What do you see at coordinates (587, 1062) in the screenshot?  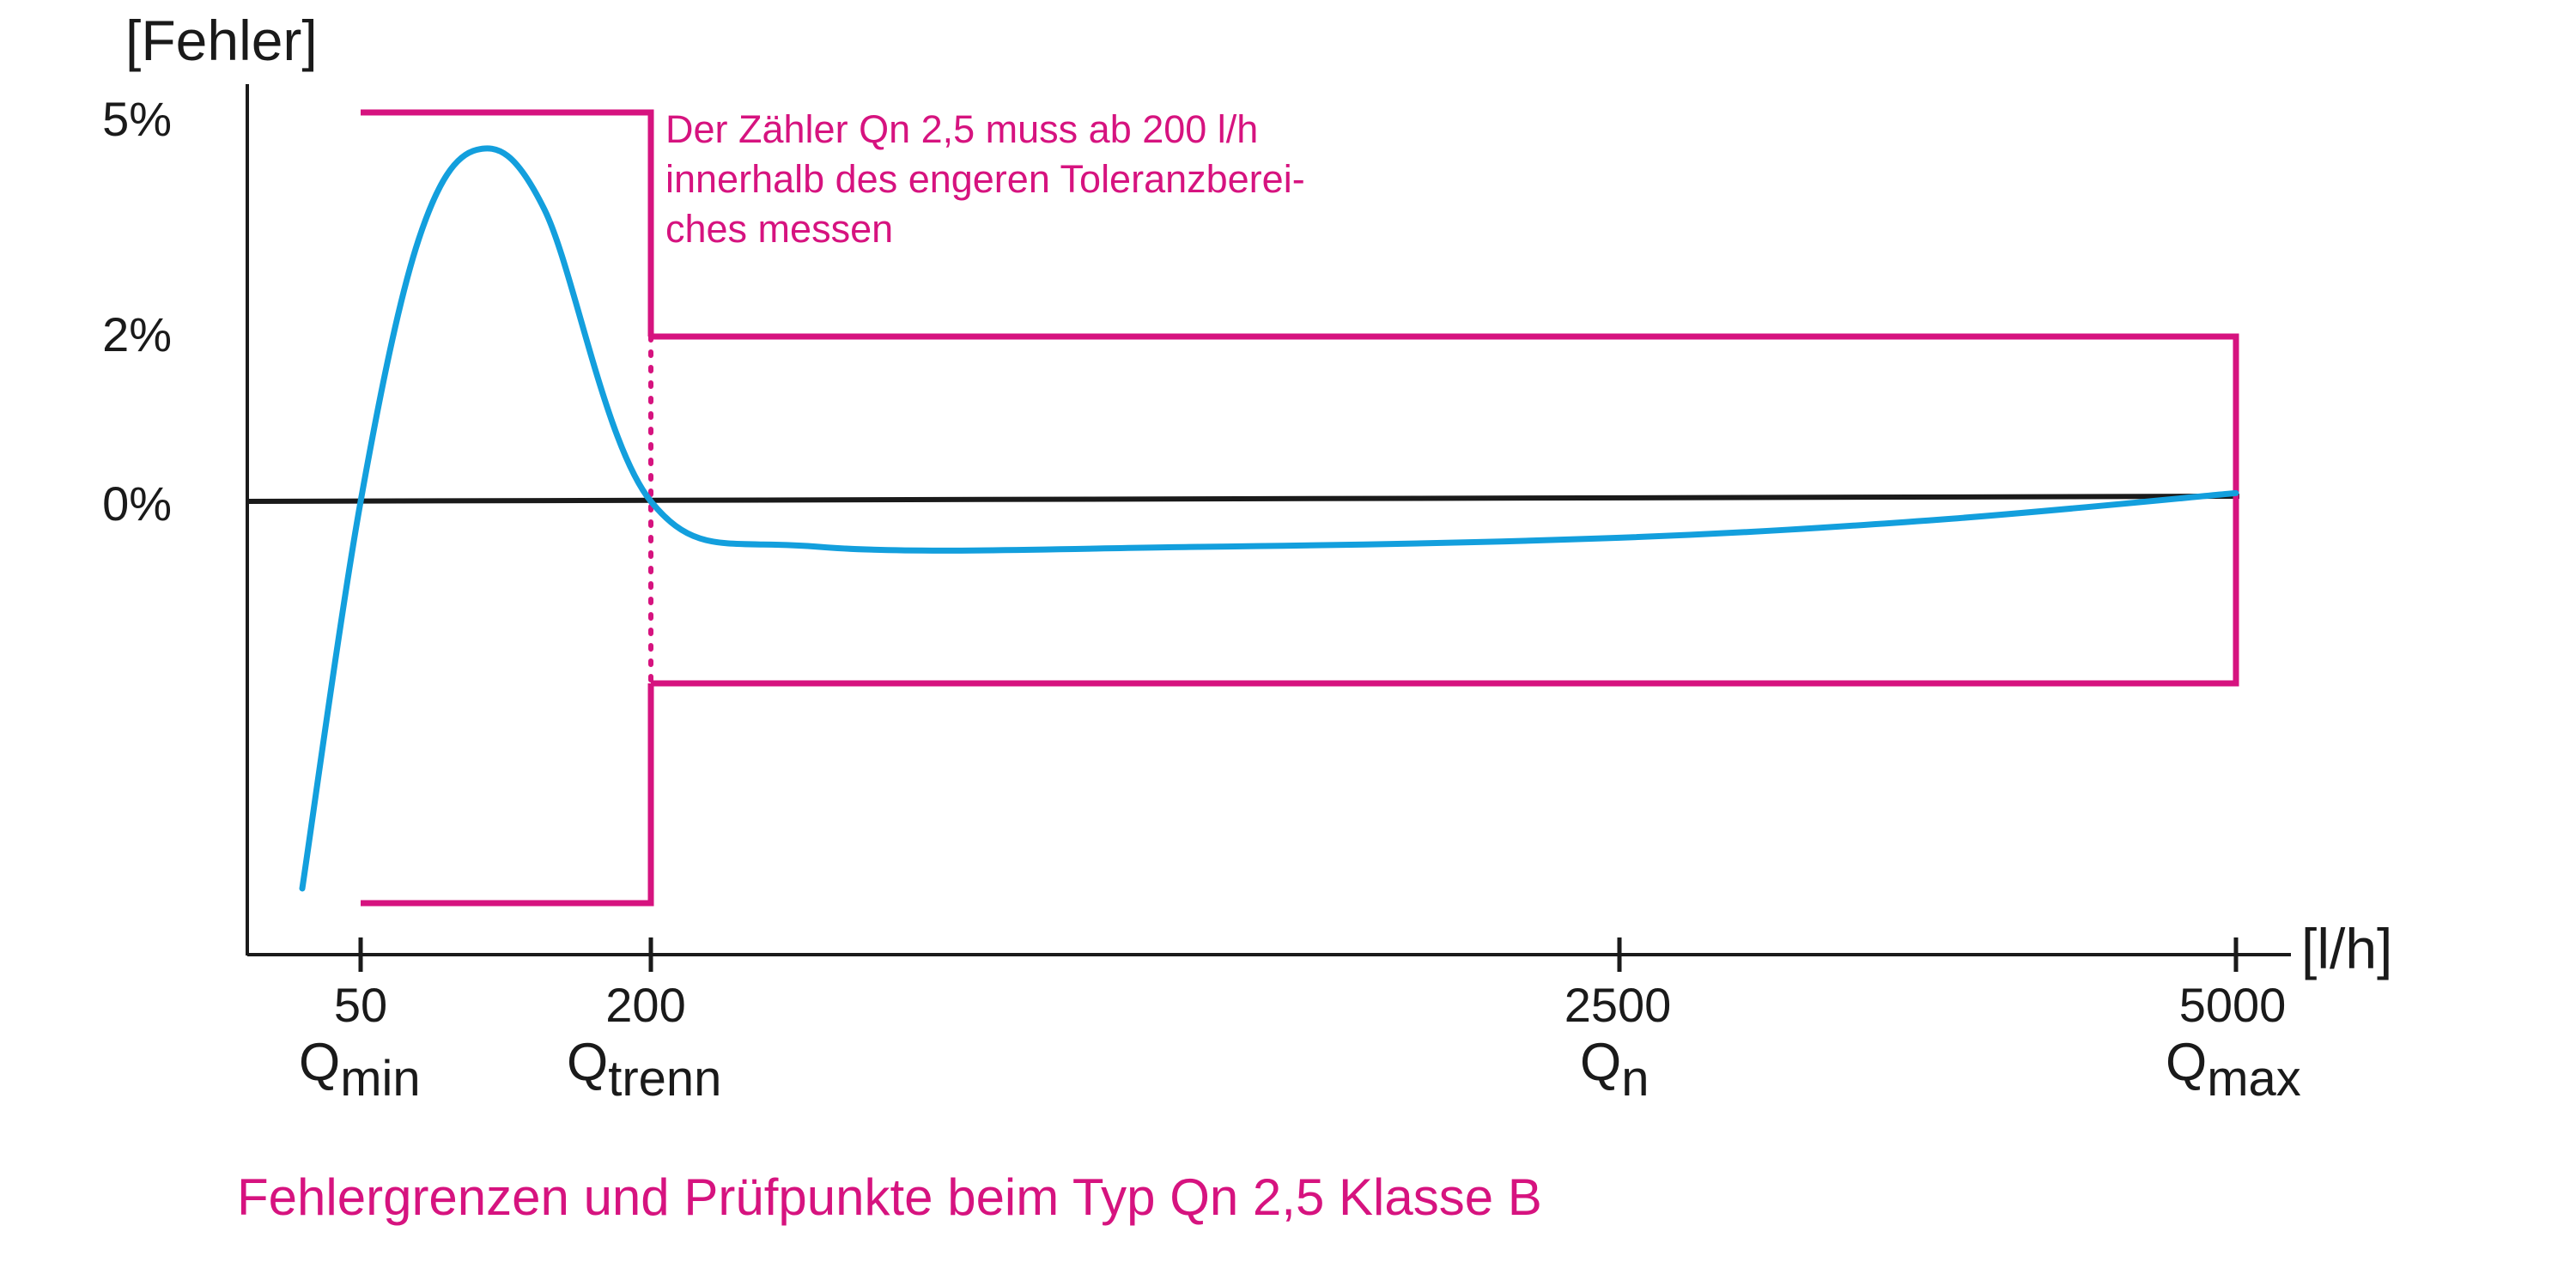 I see `q-trenn-main: Q` at bounding box center [587, 1062].